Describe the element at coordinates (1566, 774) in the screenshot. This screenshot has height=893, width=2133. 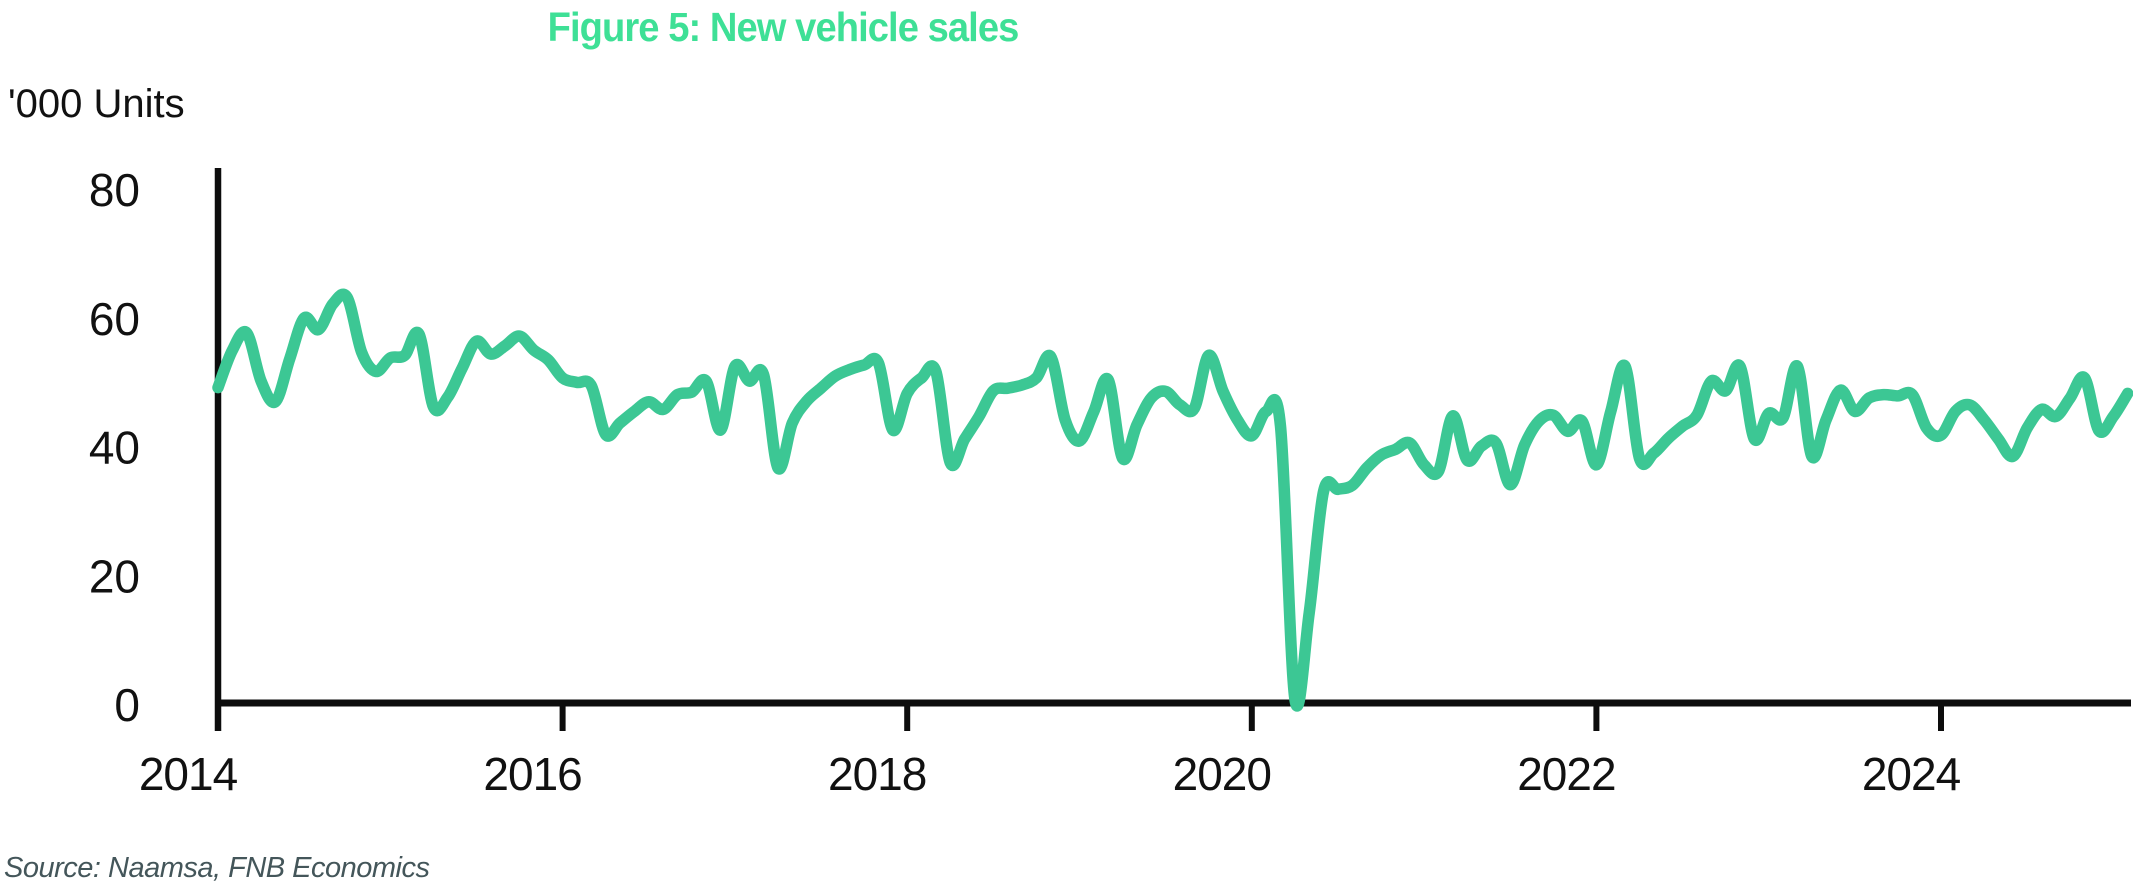
I see `svg-text: 2022` at that location.